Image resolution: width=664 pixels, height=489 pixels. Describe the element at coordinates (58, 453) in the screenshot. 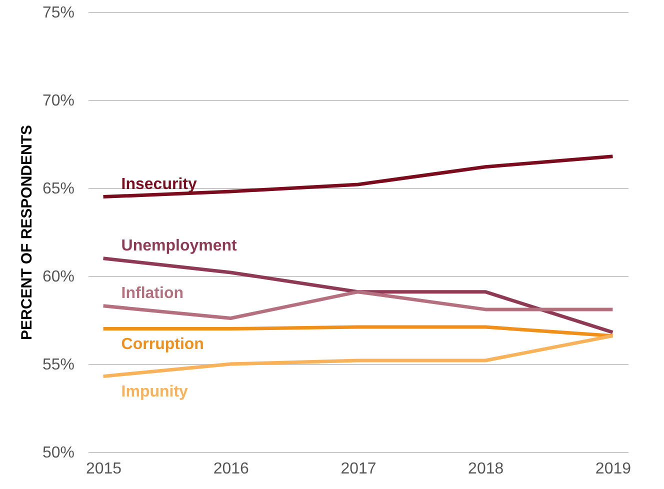

I see `y-tick-label: 50%` at that location.